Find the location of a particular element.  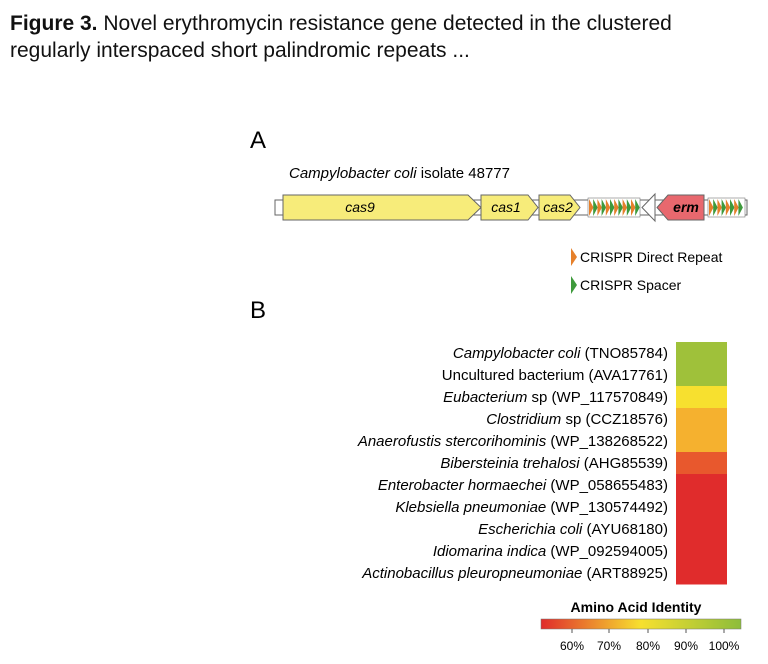

gene-cas9 is located at coordinates (382, 207).